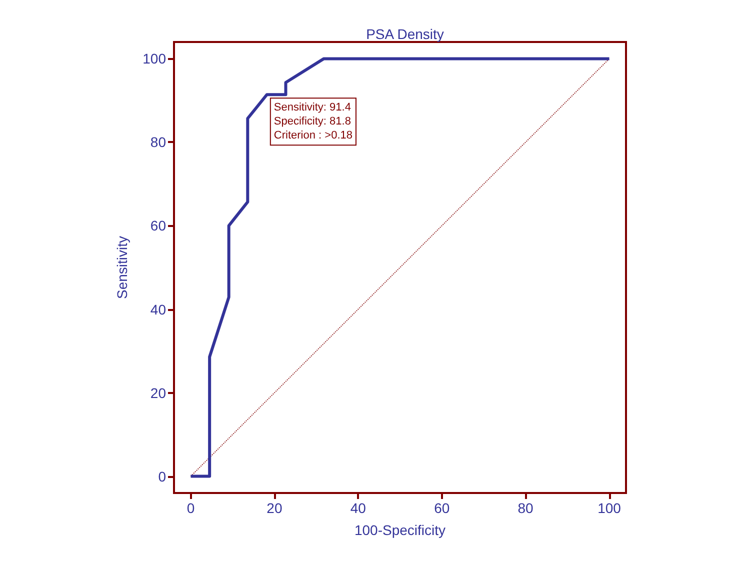 Image resolution: width=750 pixels, height=563 pixels. I want to click on y-tick-label: 40, so click(158, 309).